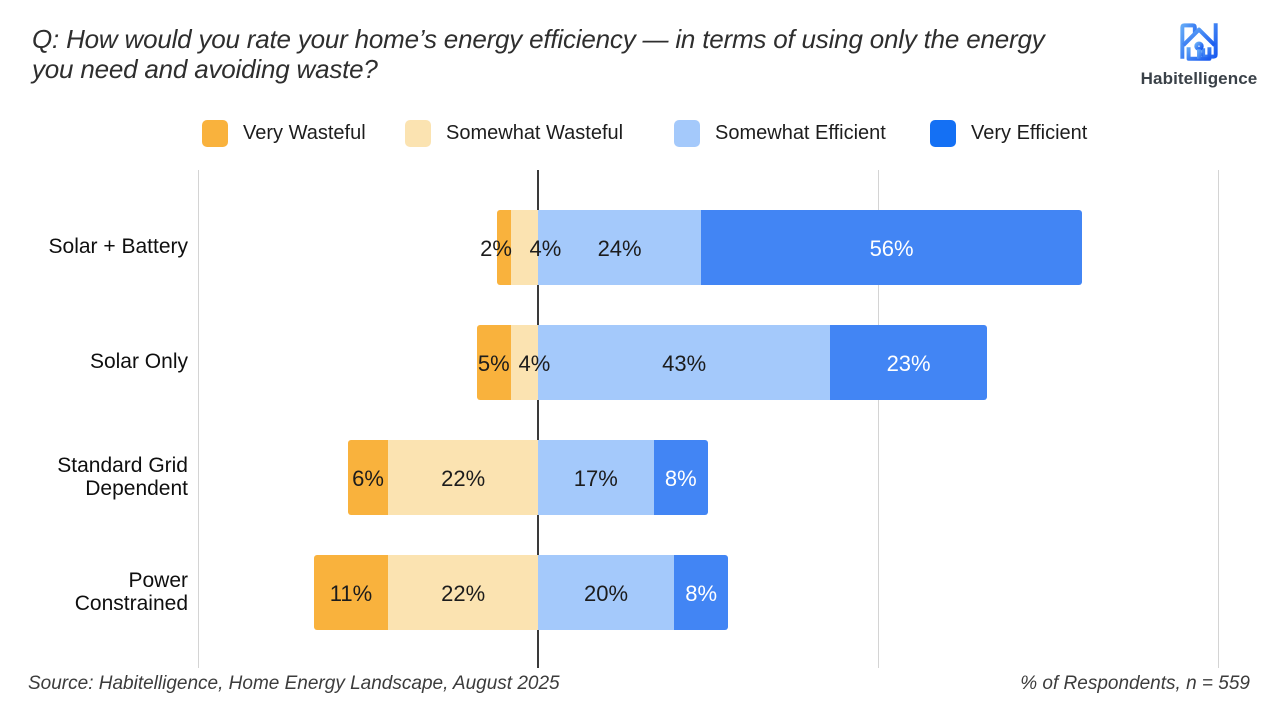 The image size is (1280, 720). Describe the element at coordinates (1199, 78) in the screenshot. I see `logo-wordmark: Habitelligence` at that location.